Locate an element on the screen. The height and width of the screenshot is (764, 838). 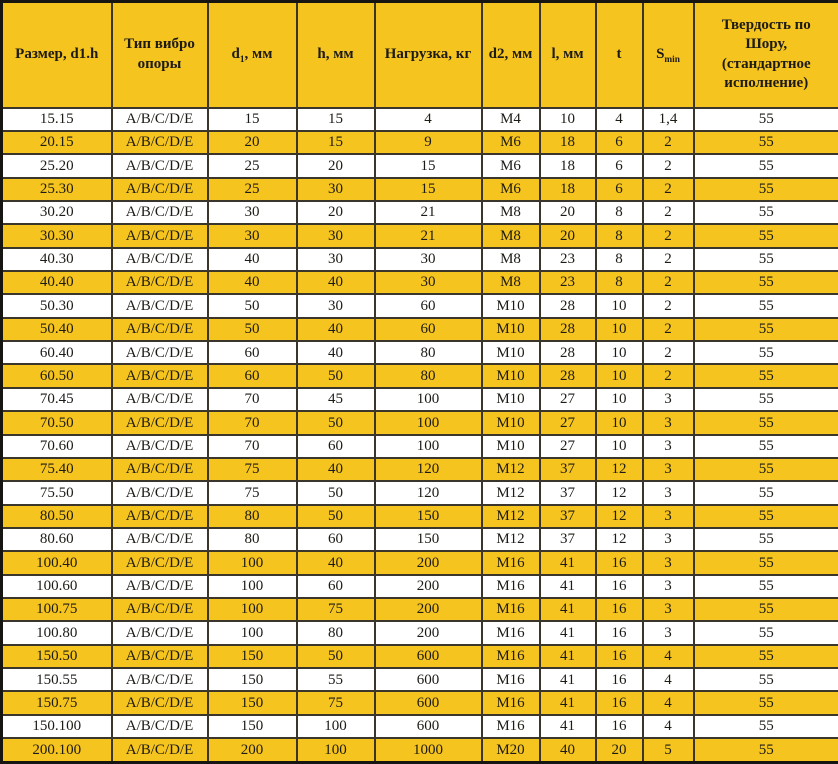
cell: 20 is located at coordinates (567, 212).